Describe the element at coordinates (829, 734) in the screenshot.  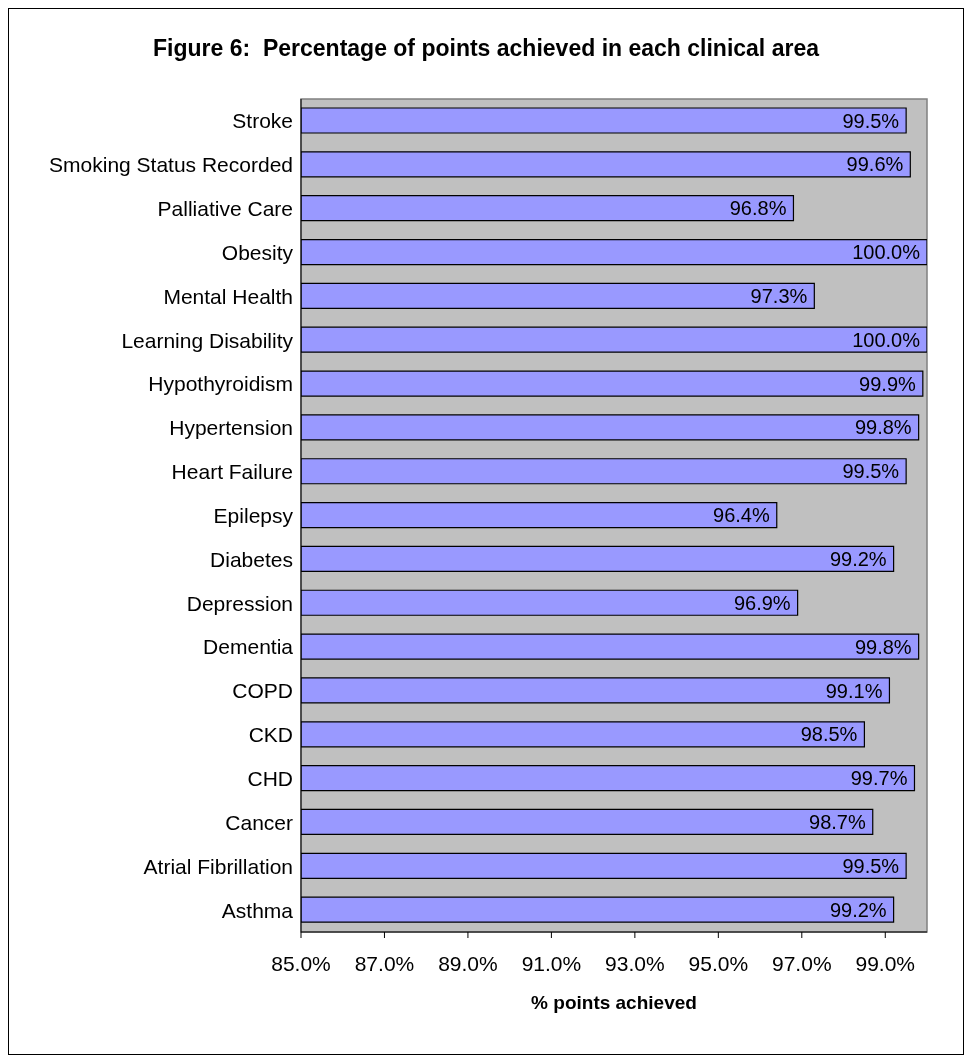
I see `data-label: 98.5%` at that location.